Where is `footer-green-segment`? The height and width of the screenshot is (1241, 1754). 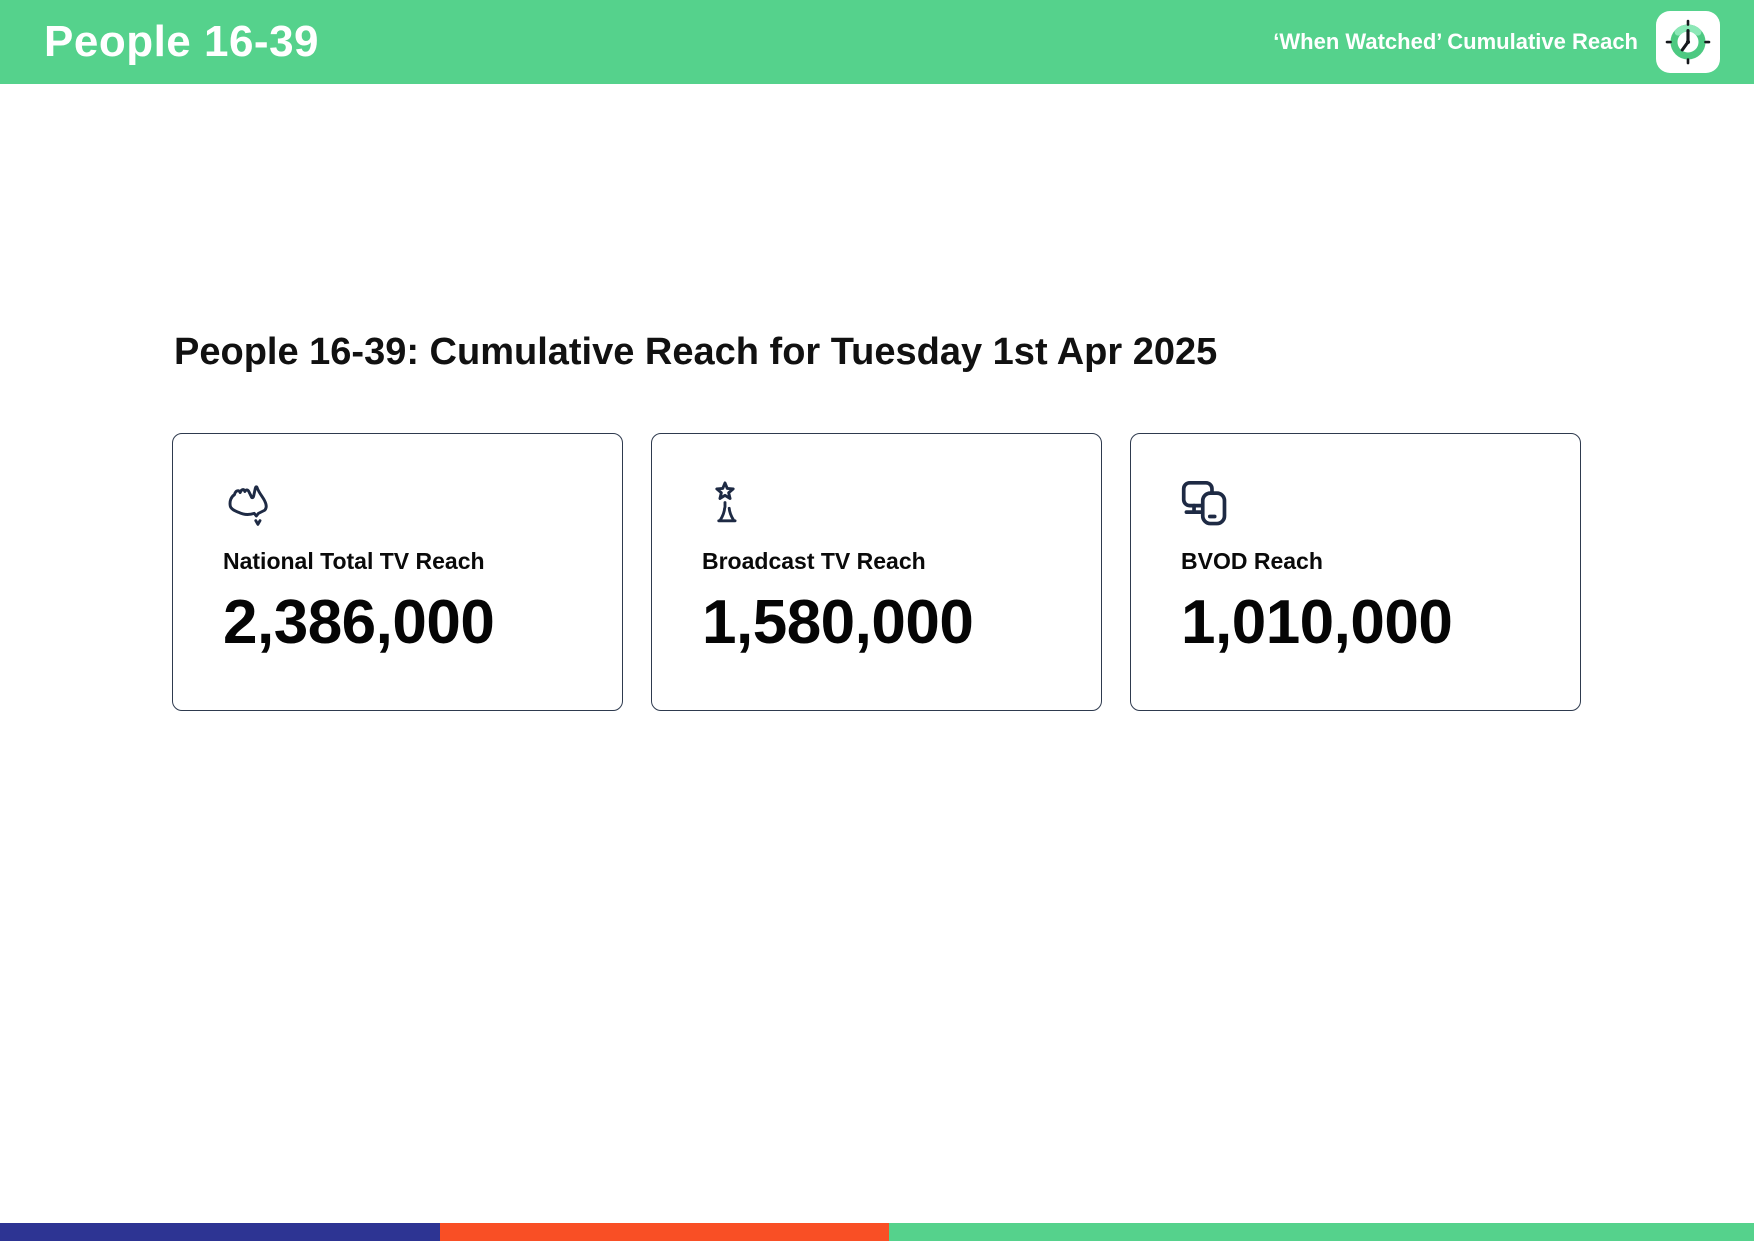
footer-green-segment is located at coordinates (1321, 1232).